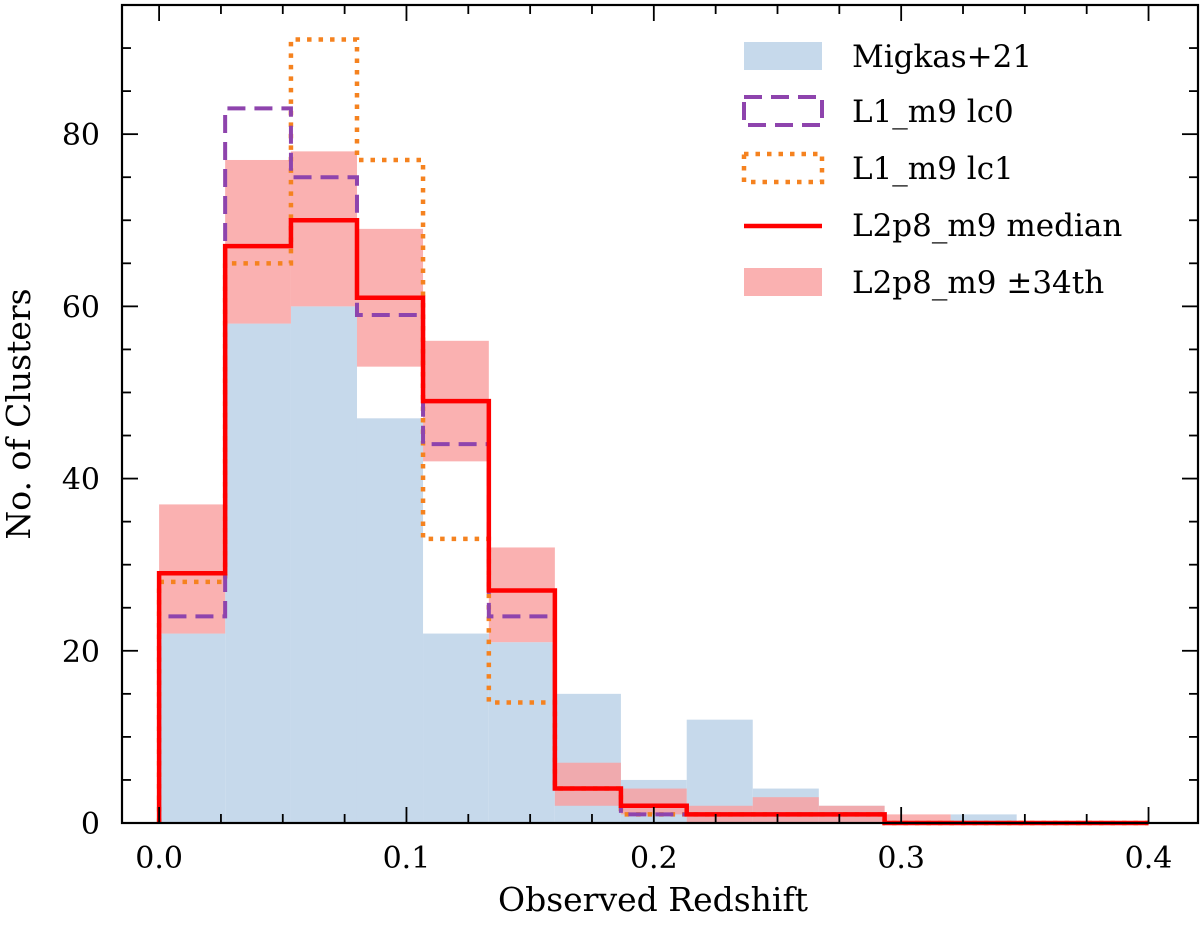 Image resolution: width=1200 pixels, height=927 pixels. Describe the element at coordinates (81, 135) in the screenshot. I see `y-tick-label: 80` at that location.